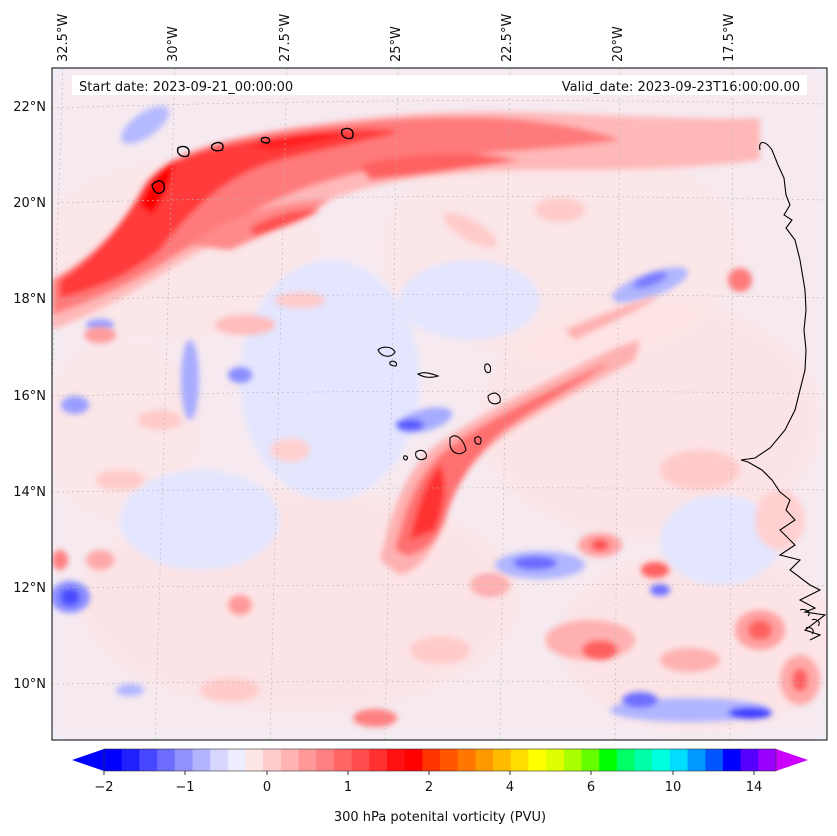  I want to click on cape-verde-brava, so click(406, 458).